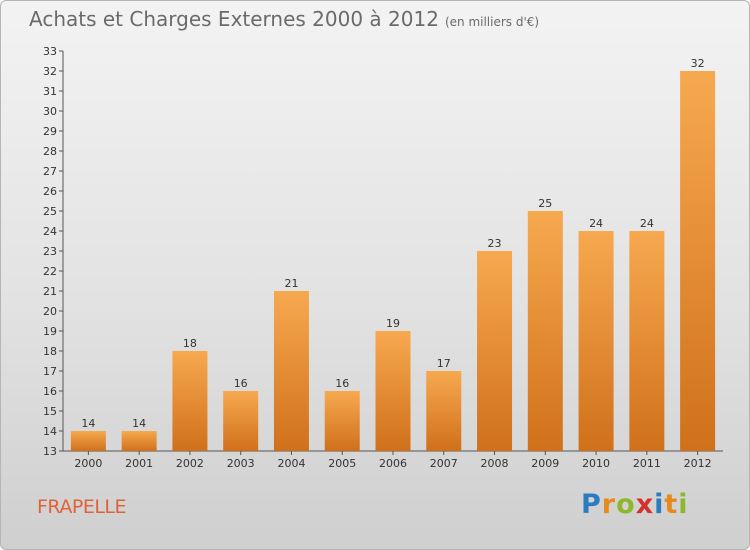 Image resolution: width=750 pixels, height=550 pixels. What do you see at coordinates (50, 191) in the screenshot?
I see `y-tick-label: 26` at bounding box center [50, 191].